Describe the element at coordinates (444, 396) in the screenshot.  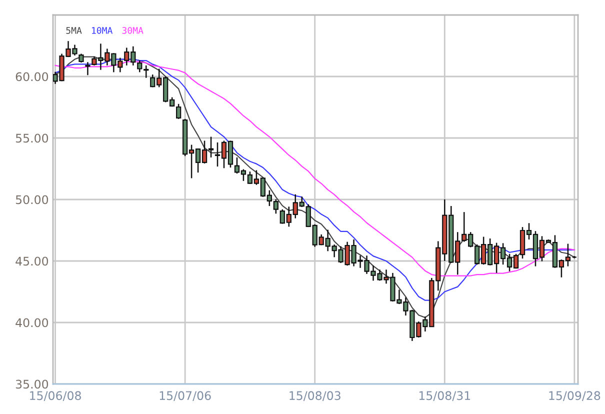
I see `x-tick-label: 15/08/31` at that location.